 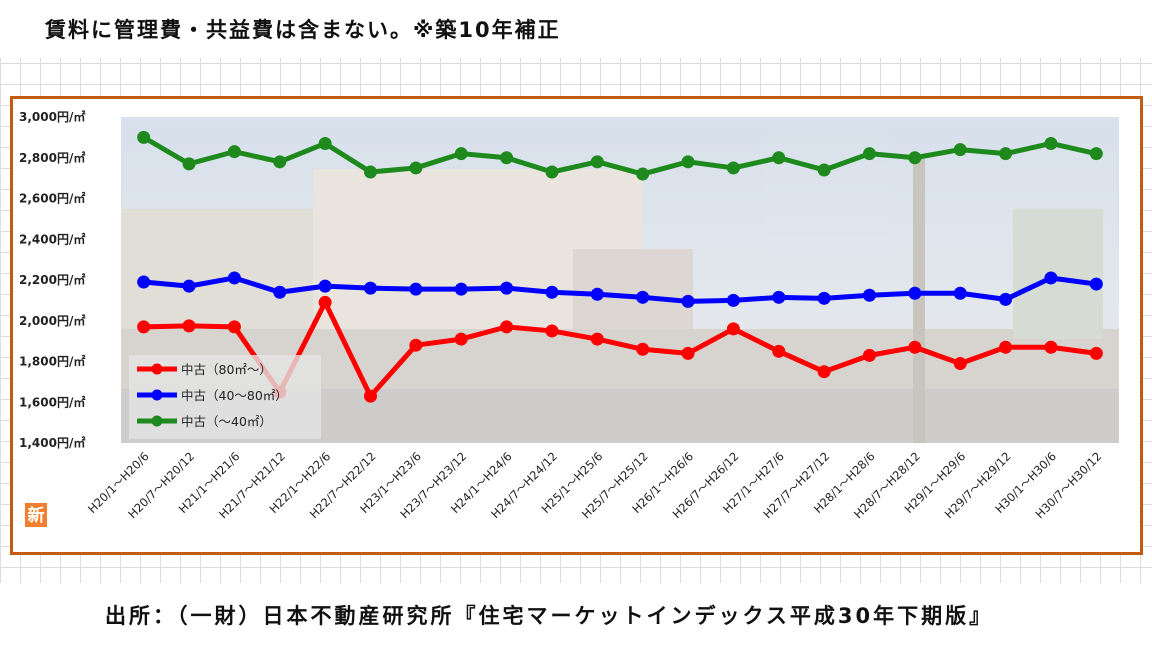 I want to click on new-badge: 新, so click(x=36, y=515).